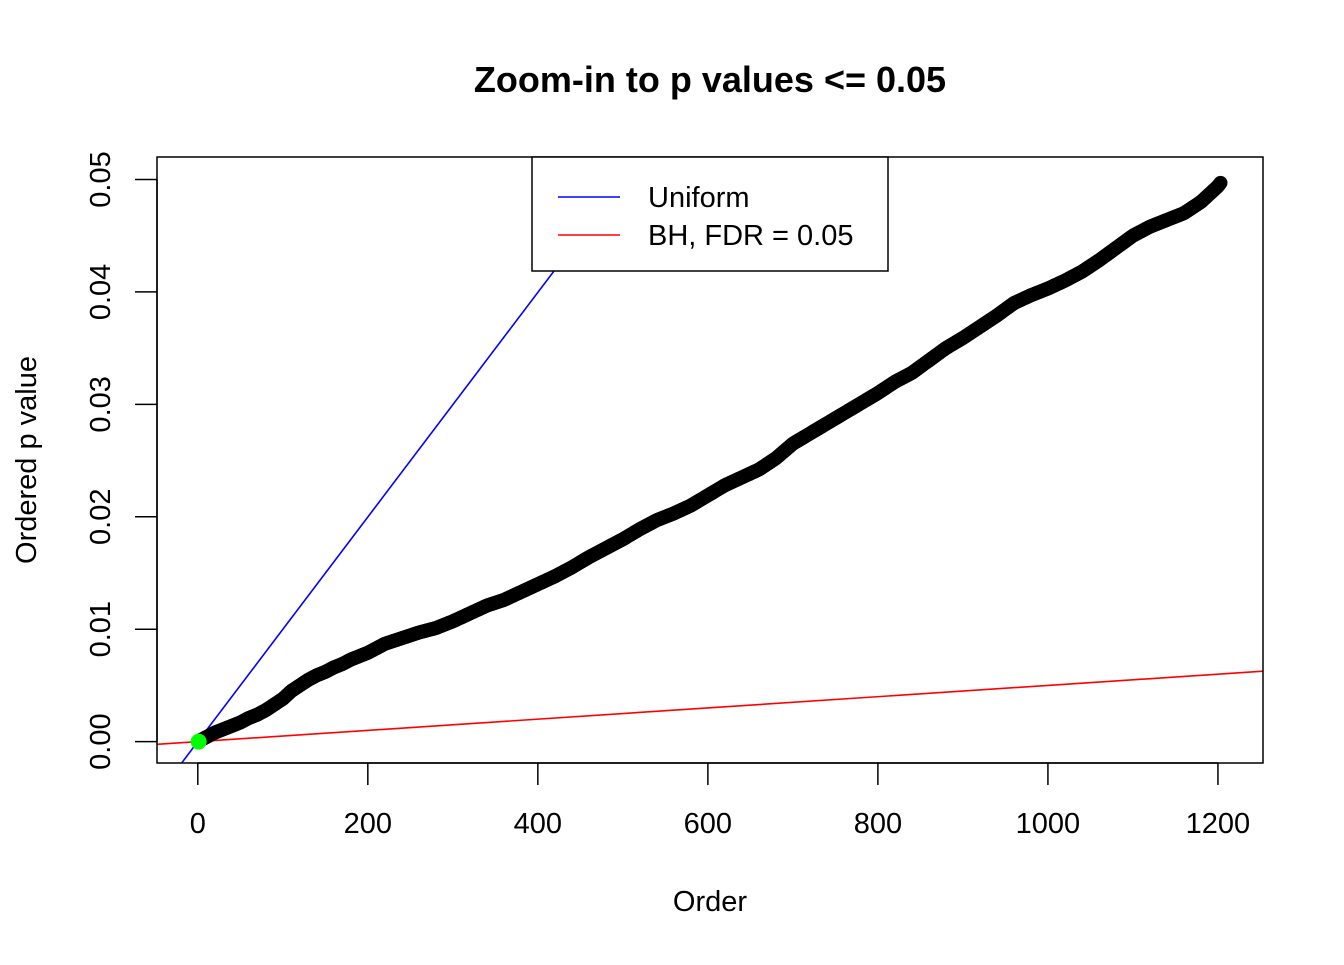 The width and height of the screenshot is (1344, 965). Describe the element at coordinates (198, 741) in the screenshot. I see `highlight-point` at that location.